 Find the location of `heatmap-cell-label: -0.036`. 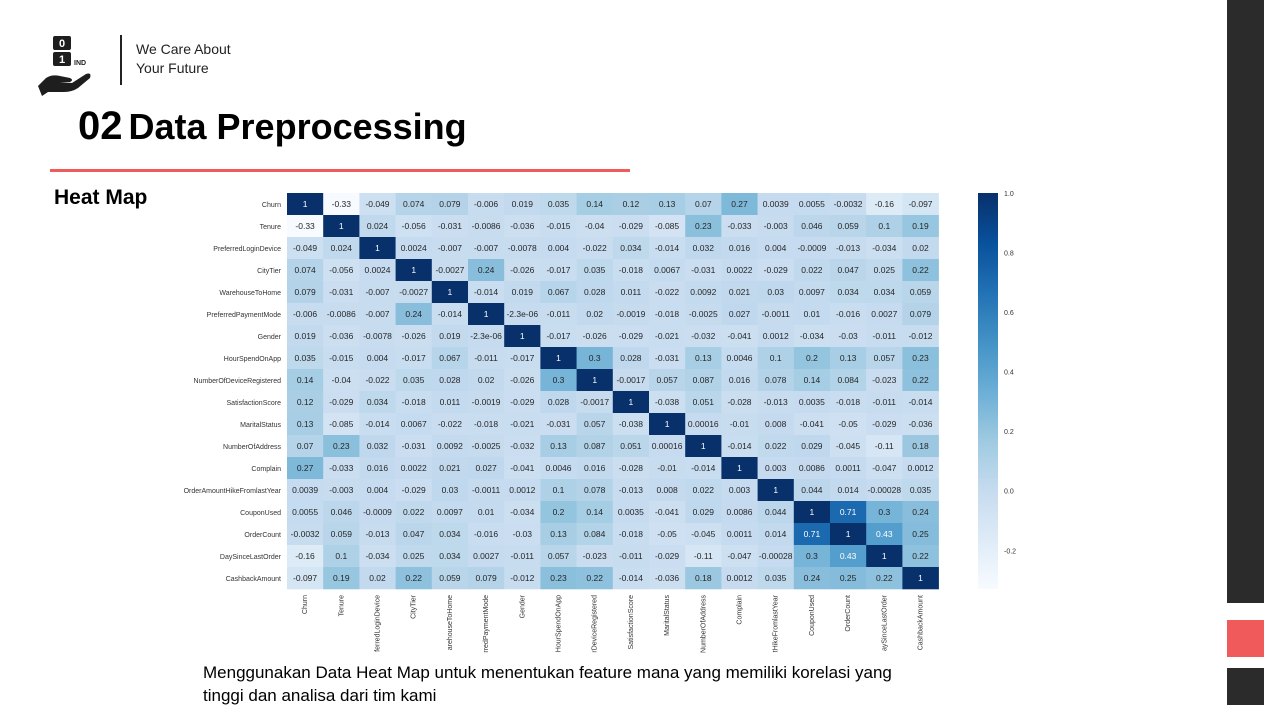

heatmap-cell-label: -0.036 is located at coordinates (522, 226).